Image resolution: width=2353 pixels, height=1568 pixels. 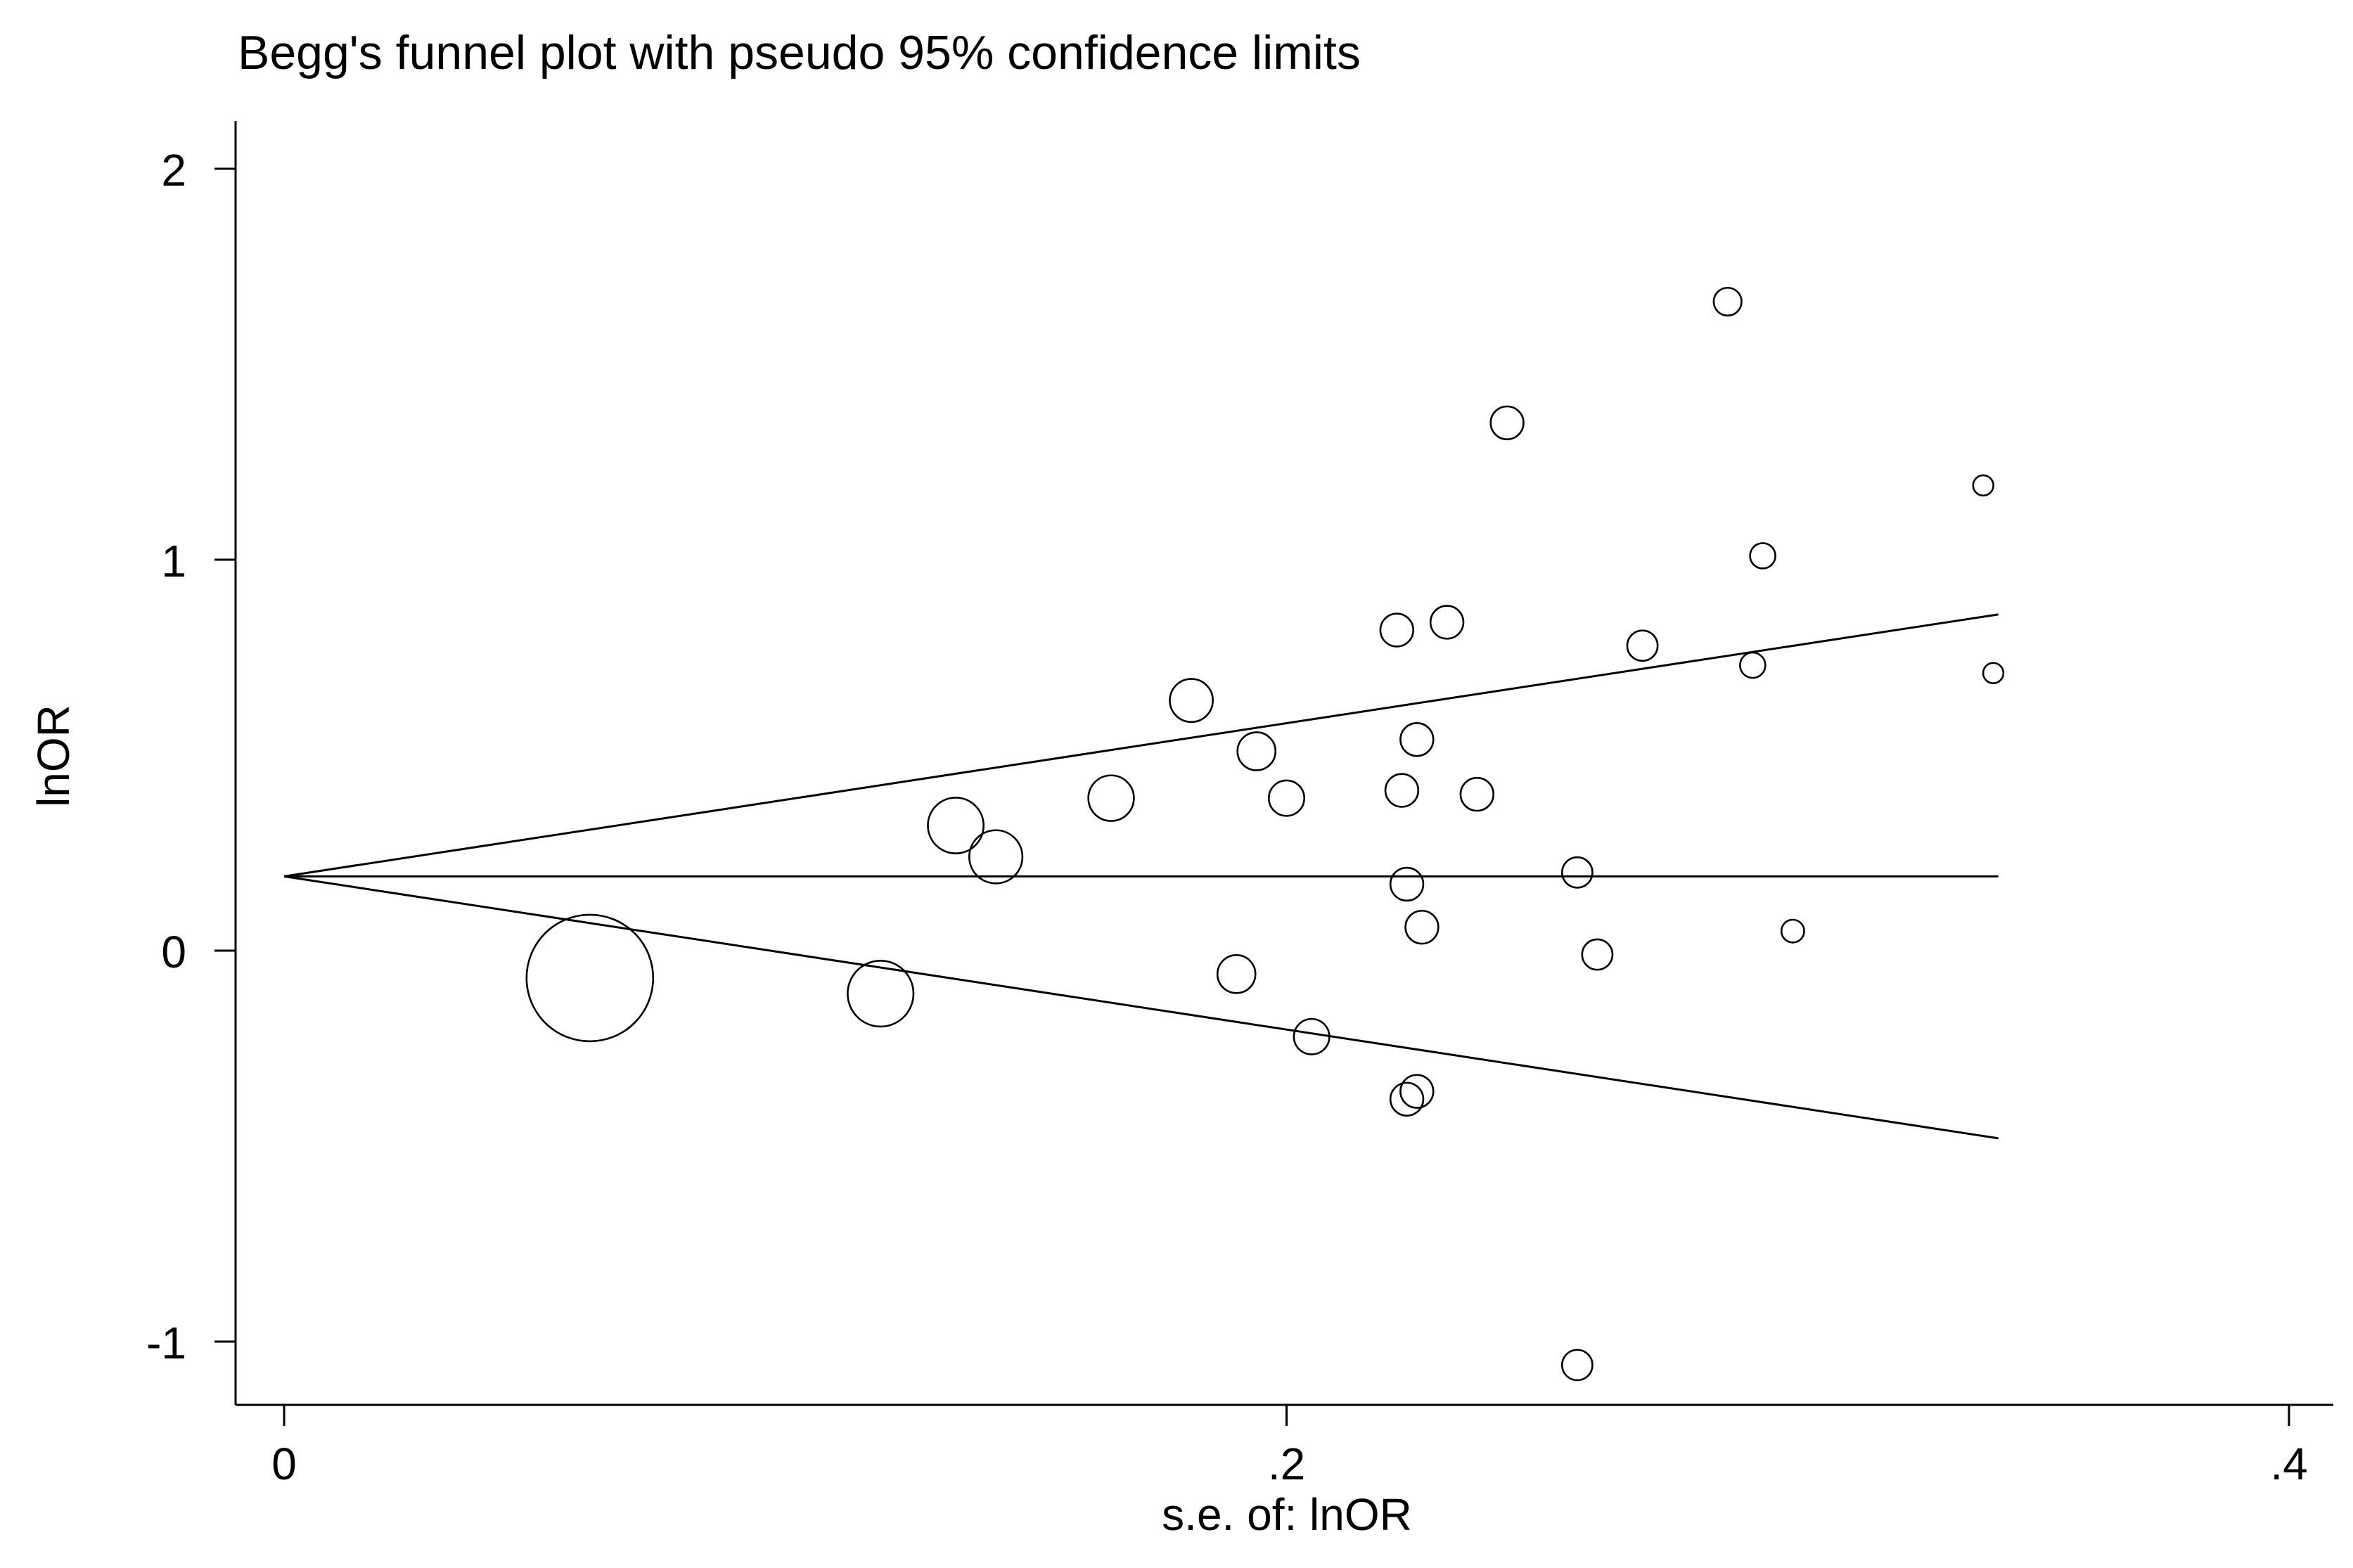 I want to click on x-tick-label: .2, so click(x=1286, y=1464).